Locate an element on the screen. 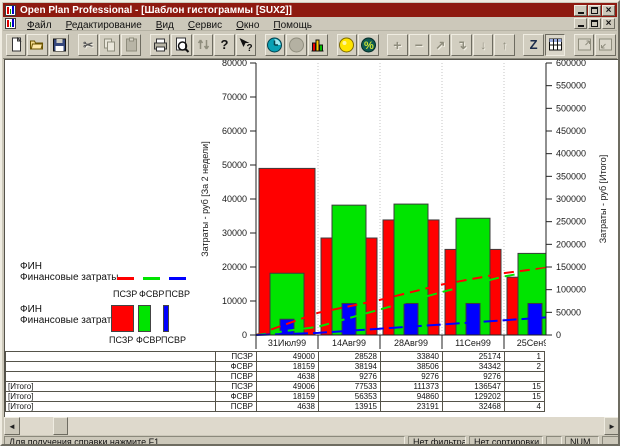  axis-text: 200000 is located at coordinates (571, 244).